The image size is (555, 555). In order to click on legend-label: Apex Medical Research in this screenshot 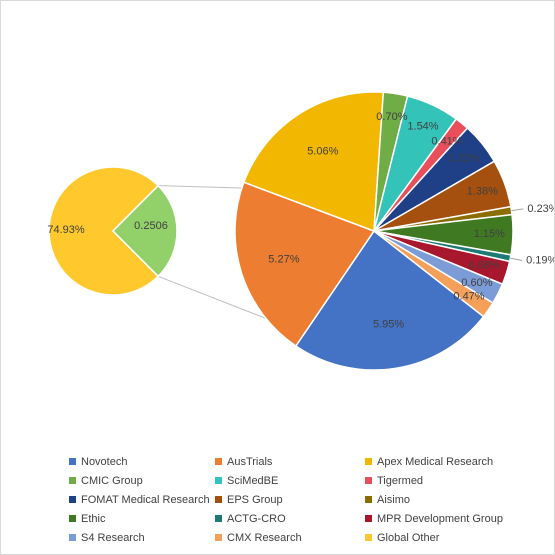, I will do `click(435, 461)`.